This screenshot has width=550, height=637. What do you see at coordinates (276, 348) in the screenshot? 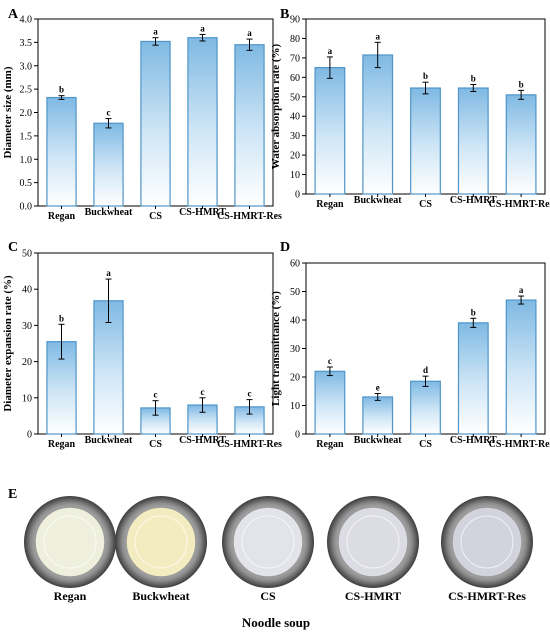
I see `y-axis-label: Light transmittance (%)` at bounding box center [276, 348].